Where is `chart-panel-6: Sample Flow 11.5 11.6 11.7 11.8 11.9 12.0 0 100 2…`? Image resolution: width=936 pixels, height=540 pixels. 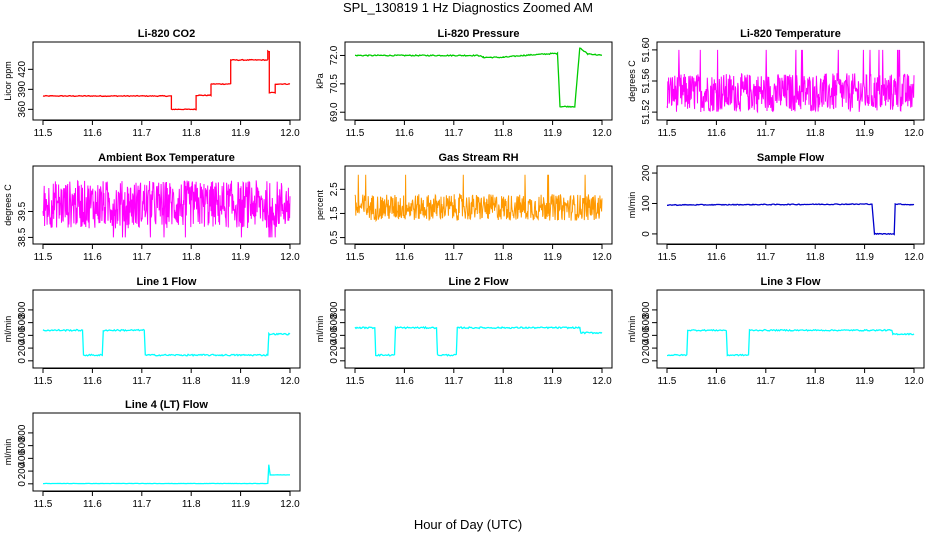 chart-panel-6: Sample Flow 11.5 11.6 11.7 11.8 11.9 12.0 0 100 2… is located at coordinates (776, 207).